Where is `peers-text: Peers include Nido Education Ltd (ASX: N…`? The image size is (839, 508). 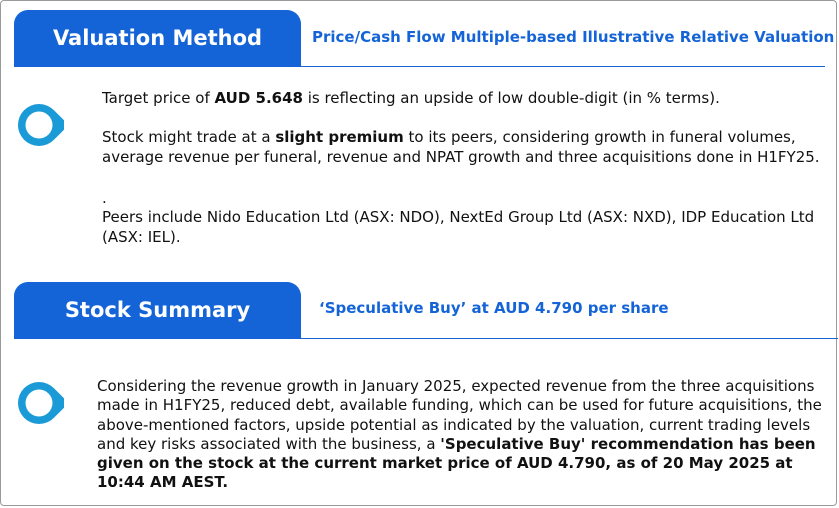
peers-text: Peers include Nido Education Ltd (ASX: N… is located at coordinates (458, 227).